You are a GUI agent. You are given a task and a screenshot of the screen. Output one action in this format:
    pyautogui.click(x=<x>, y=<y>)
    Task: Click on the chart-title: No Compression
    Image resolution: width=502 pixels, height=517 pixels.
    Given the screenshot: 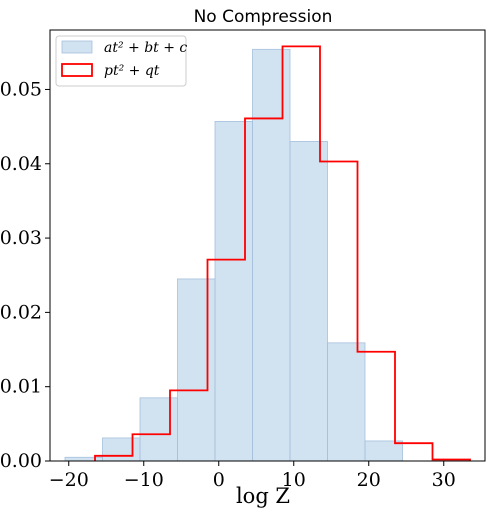 What is the action you would take?
    pyautogui.click(x=263, y=17)
    